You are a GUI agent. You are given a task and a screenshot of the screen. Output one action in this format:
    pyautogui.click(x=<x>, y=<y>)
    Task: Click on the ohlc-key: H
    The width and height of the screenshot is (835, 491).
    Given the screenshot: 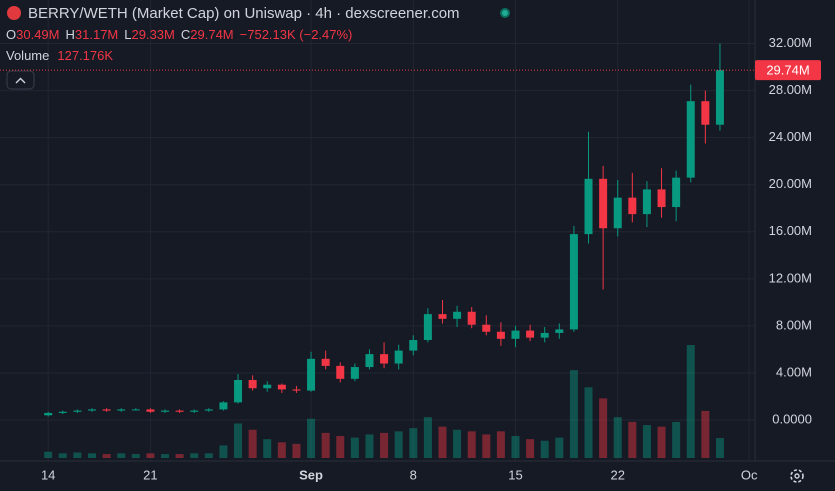 What is the action you would take?
    pyautogui.click(x=70, y=34)
    